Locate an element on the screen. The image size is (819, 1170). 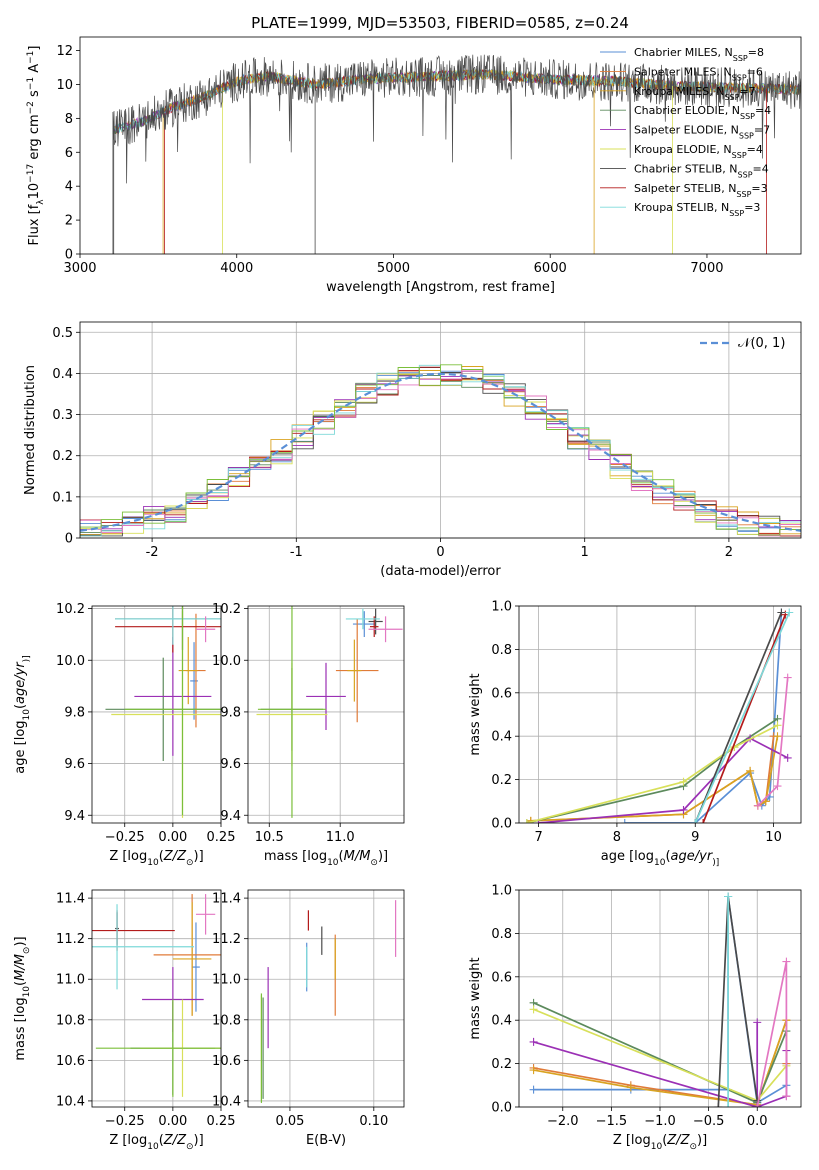
xtick-label: −2.0 is located at coordinates (563, 1121).